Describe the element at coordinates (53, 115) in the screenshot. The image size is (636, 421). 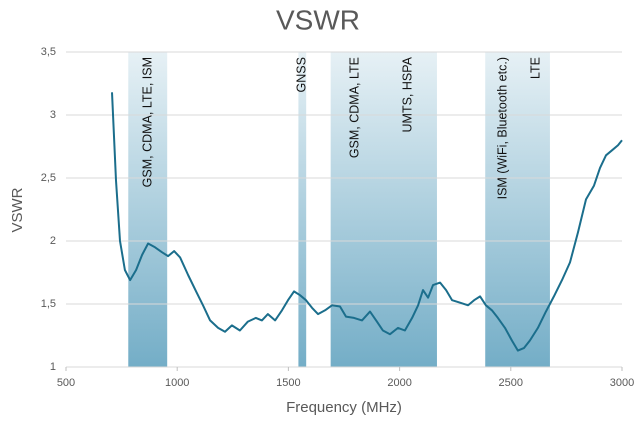
I see `y-tick-label: 3` at that location.